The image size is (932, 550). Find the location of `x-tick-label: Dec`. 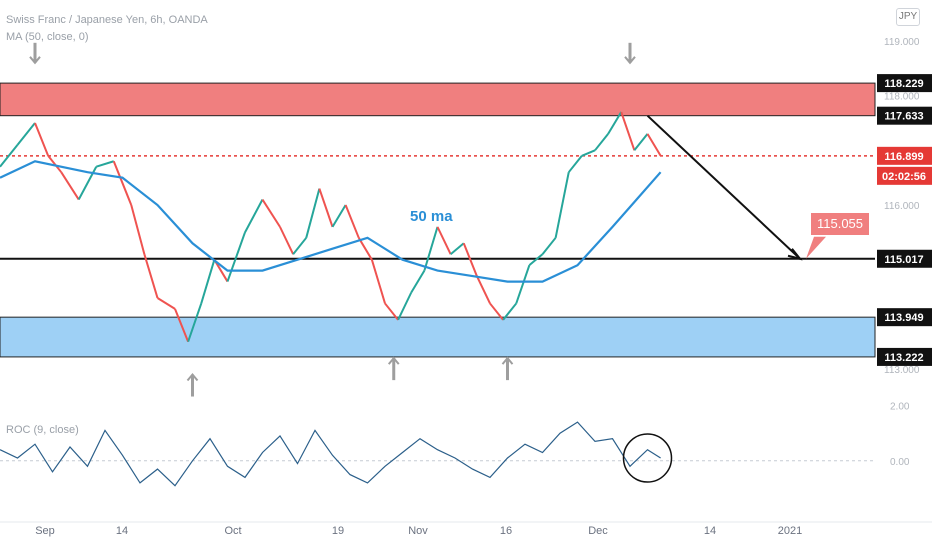

x-tick-label: Dec is located at coordinates (598, 531).